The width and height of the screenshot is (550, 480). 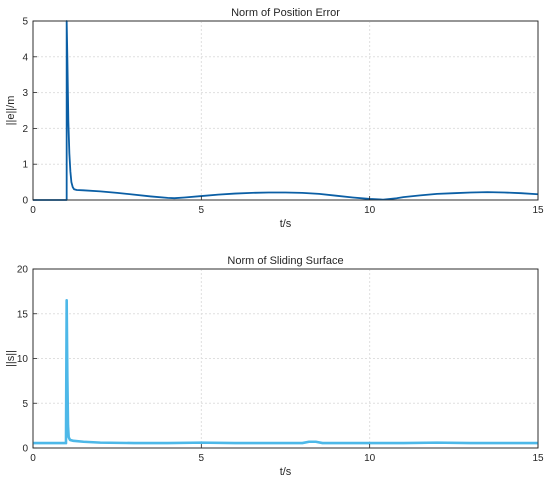 What do you see at coordinates (285, 13) in the screenshot?
I see `chart-1-title: Norm of Position Error` at bounding box center [285, 13].